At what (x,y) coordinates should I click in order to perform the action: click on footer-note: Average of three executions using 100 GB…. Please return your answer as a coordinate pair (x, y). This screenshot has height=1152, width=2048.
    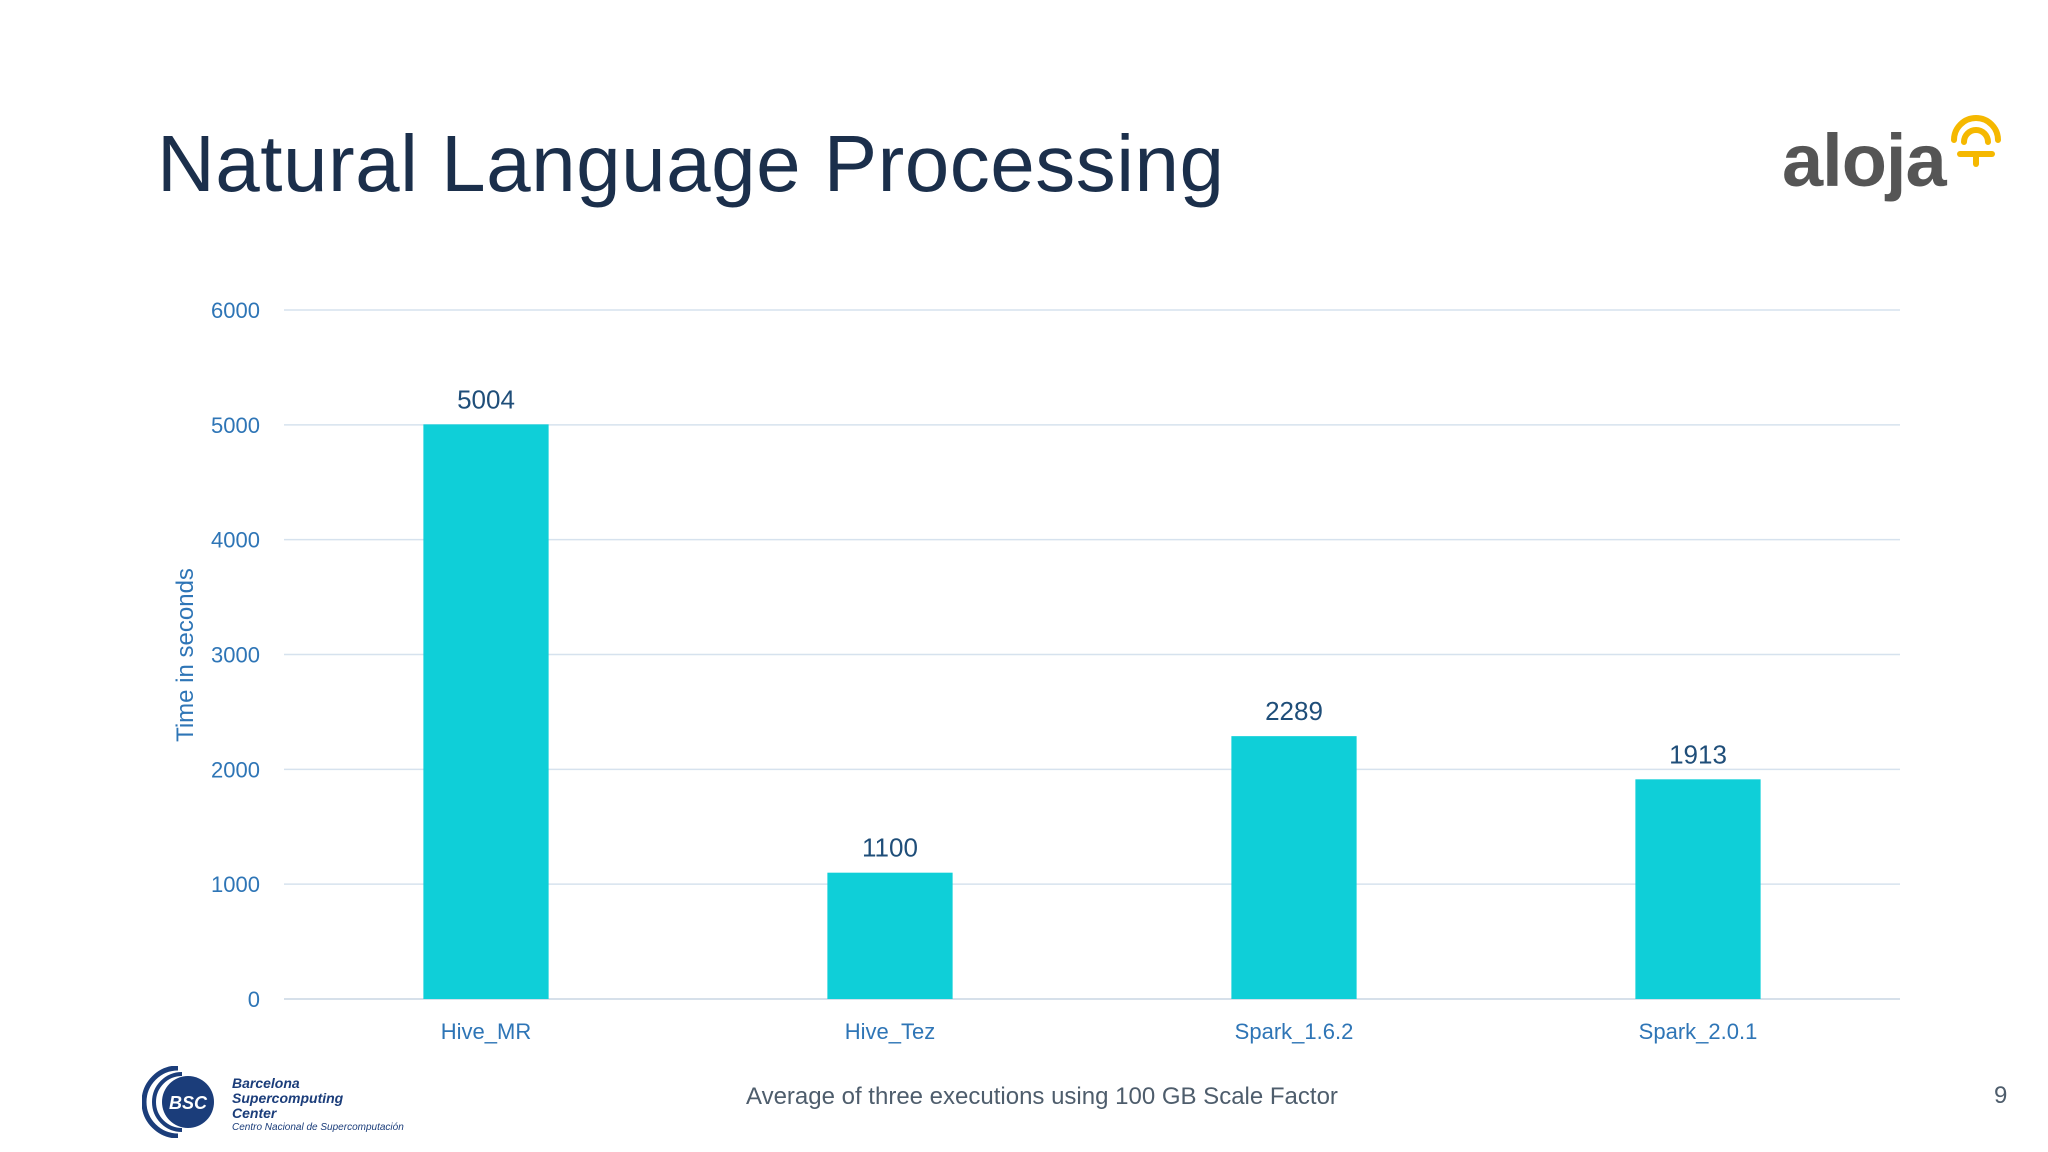
    Looking at the image, I should click on (1042, 1096).